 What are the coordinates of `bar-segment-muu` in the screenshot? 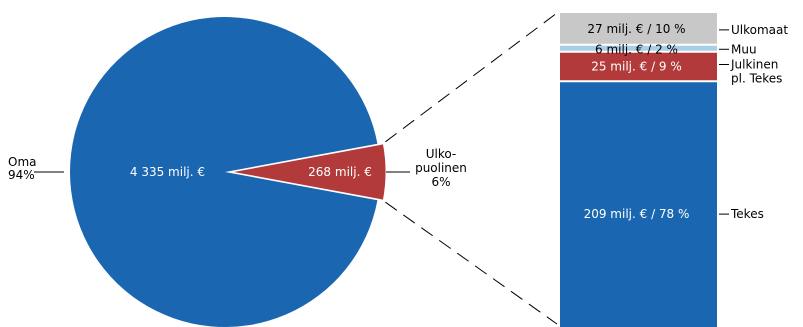 It's located at (638, 48).